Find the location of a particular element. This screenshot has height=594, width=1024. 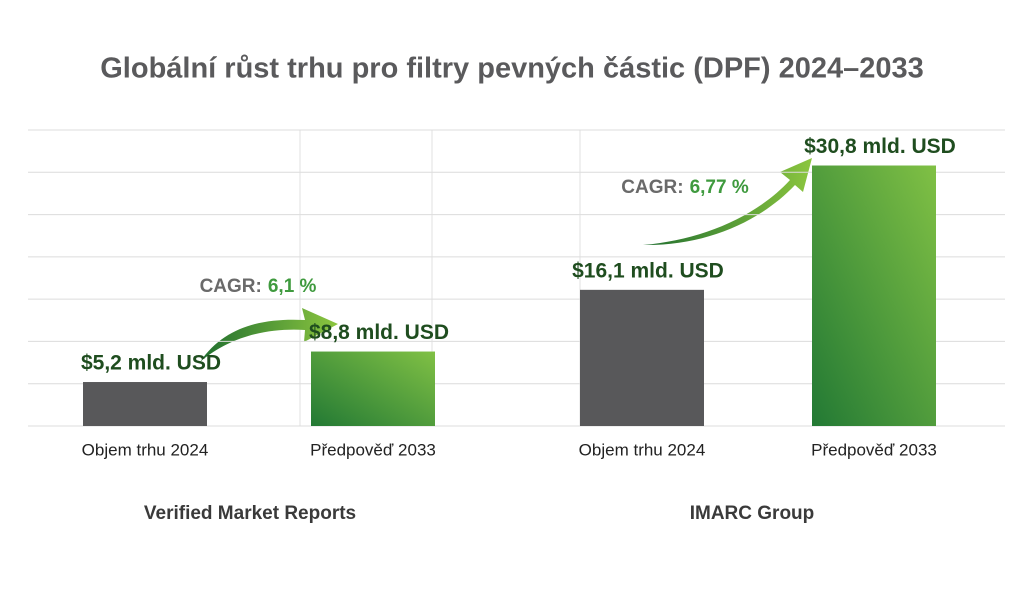

cagr-annotation: CAGR: 6,77 % is located at coordinates (685, 187).